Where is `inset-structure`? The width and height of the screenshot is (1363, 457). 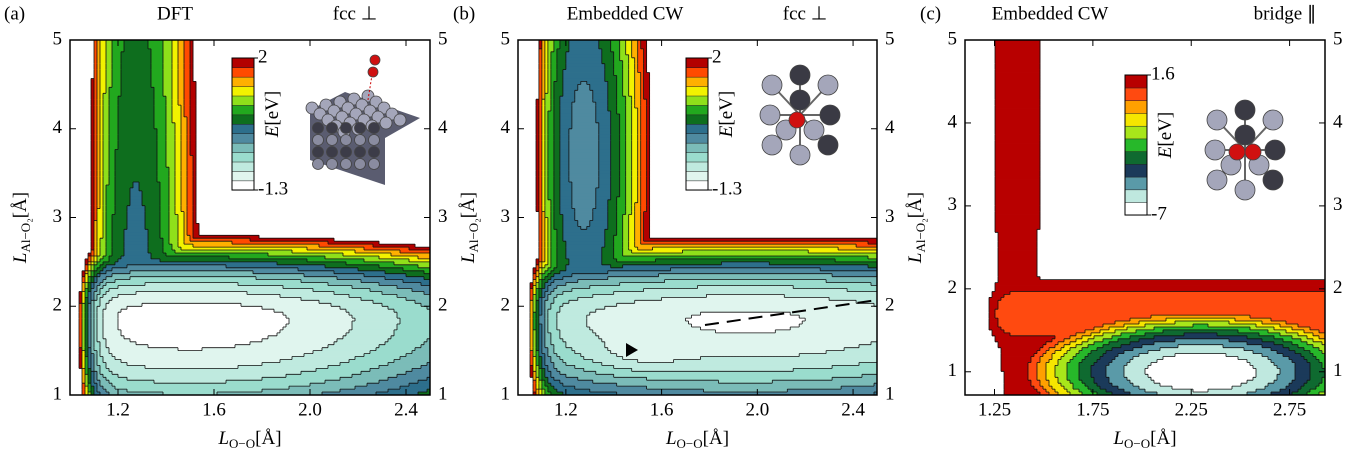 inset-structure is located at coordinates (800, 115).